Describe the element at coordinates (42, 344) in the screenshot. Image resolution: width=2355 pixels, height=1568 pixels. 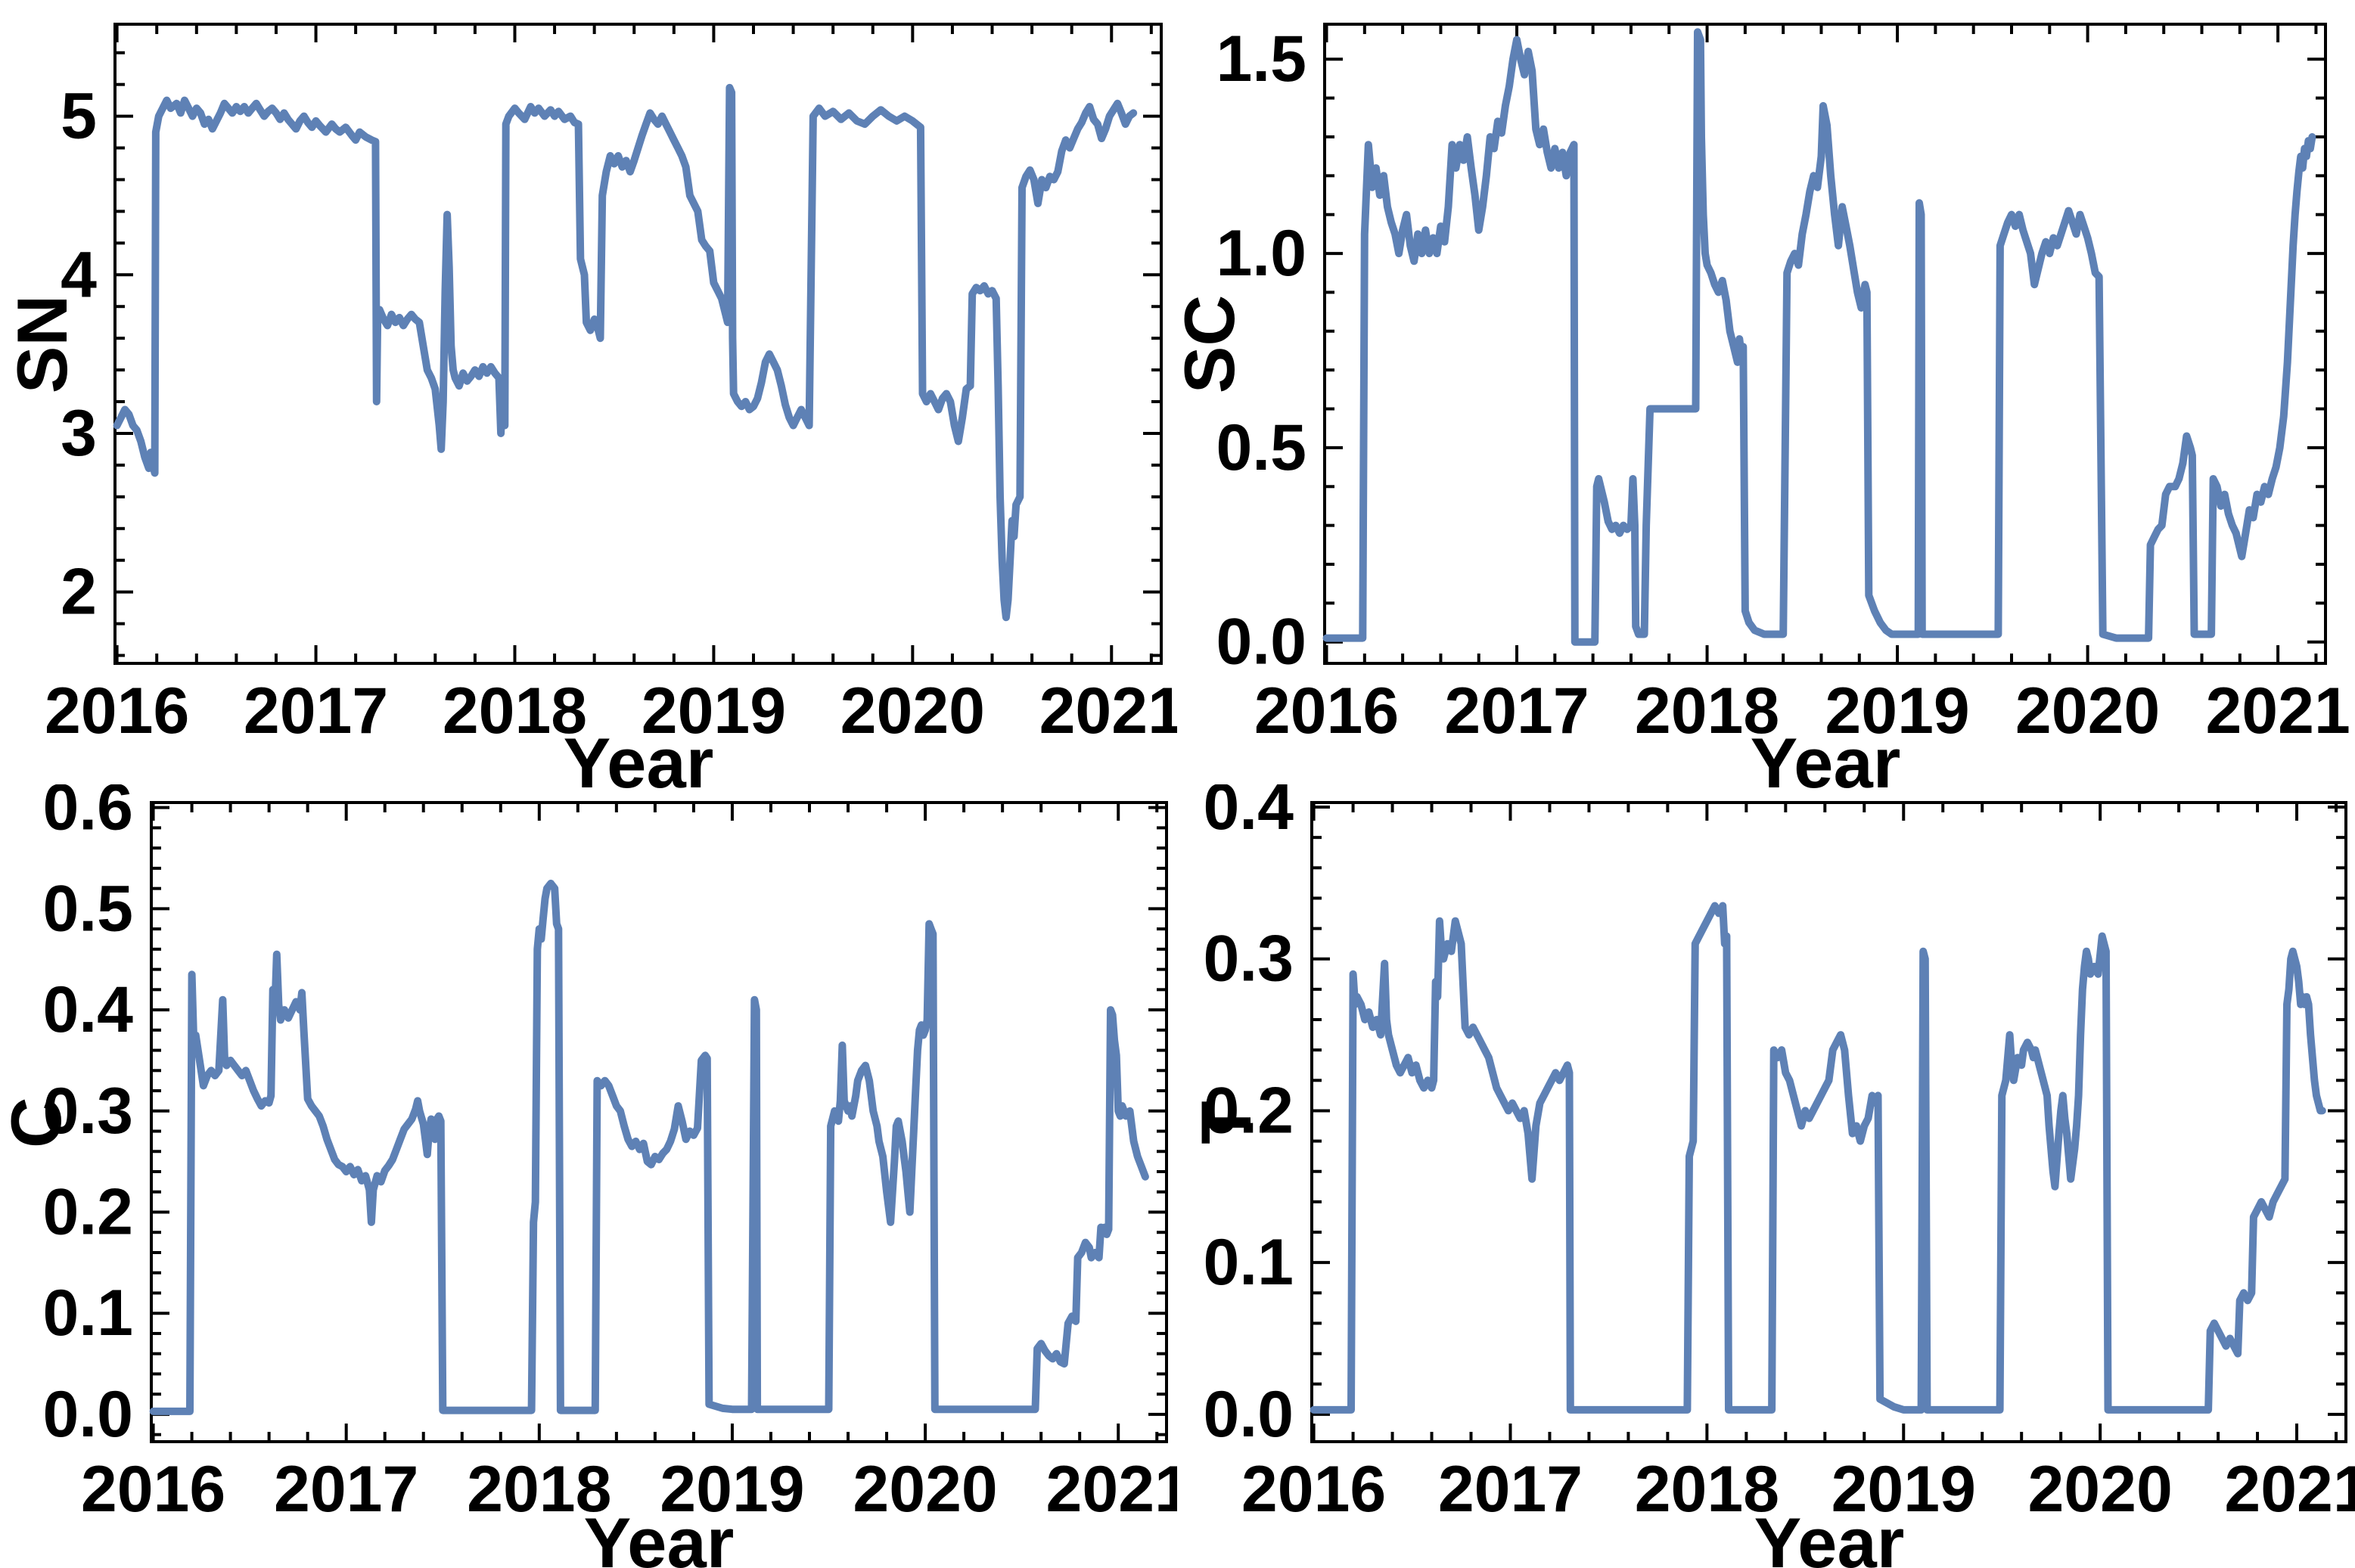
I see `sn-y-axis-label: SN` at that location.